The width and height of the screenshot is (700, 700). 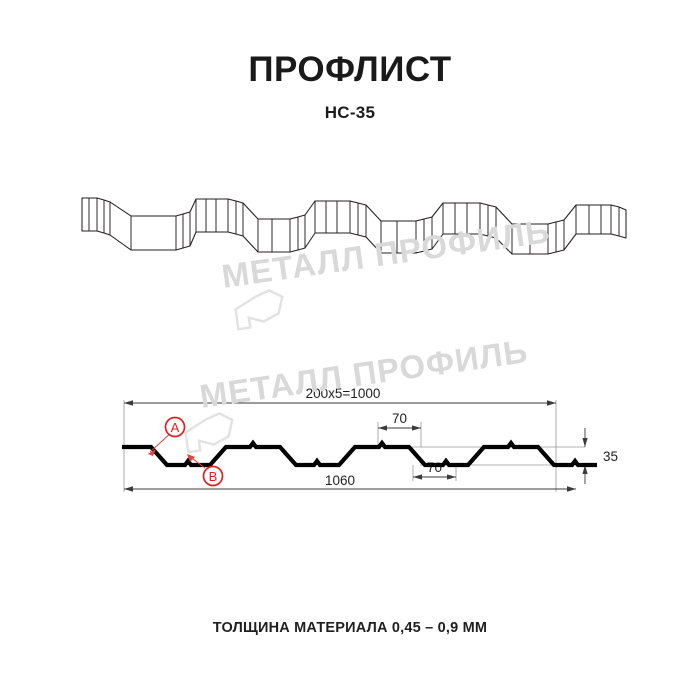 I want to click on dimension-pitch-total: 200x5=1000, so click(x=340, y=396).